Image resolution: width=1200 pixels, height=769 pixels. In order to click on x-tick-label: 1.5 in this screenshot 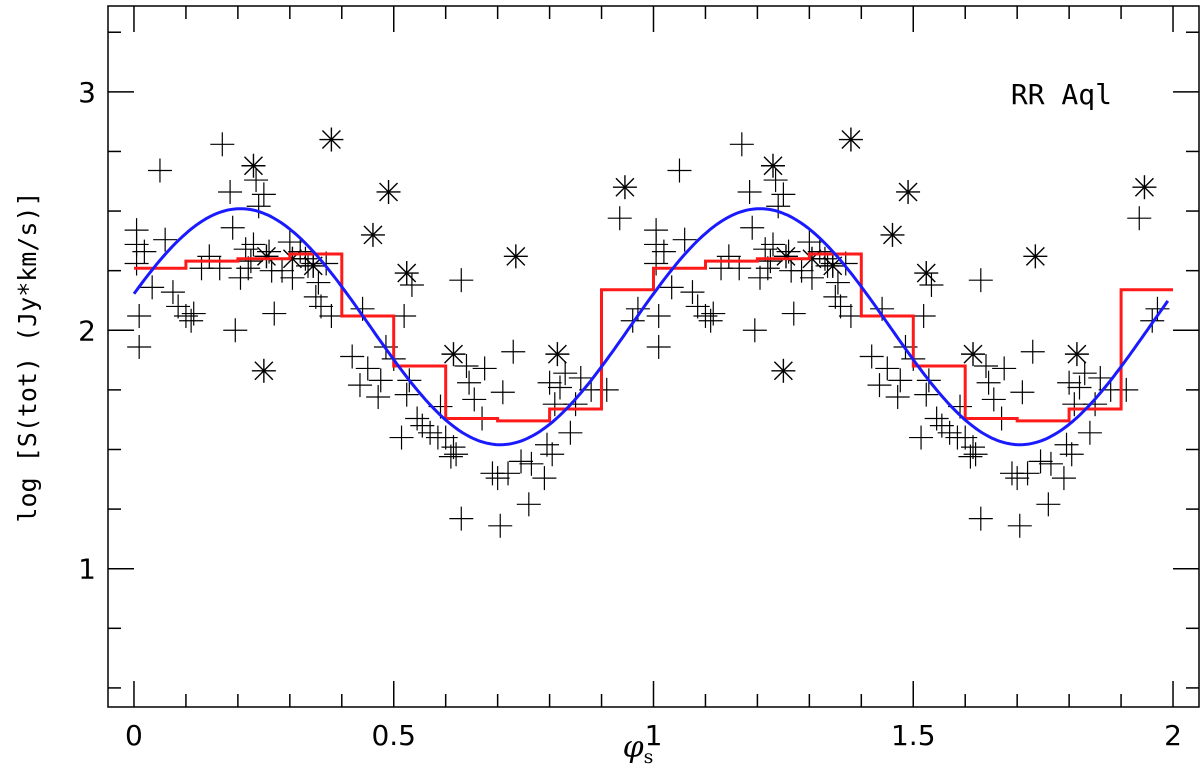, I will do `click(913, 735)`.